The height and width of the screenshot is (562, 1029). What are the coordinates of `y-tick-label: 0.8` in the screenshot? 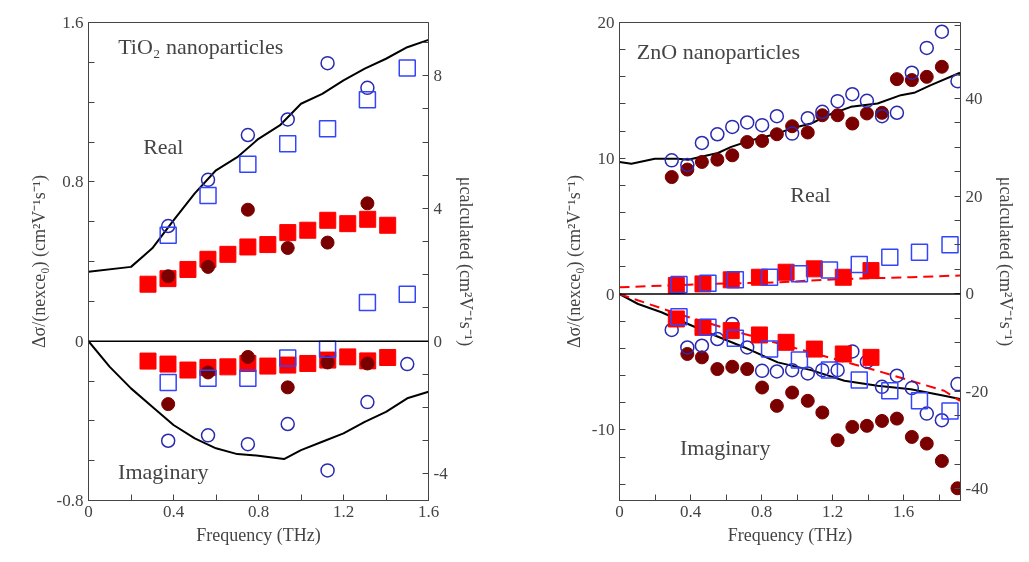 It's located at (73, 182).